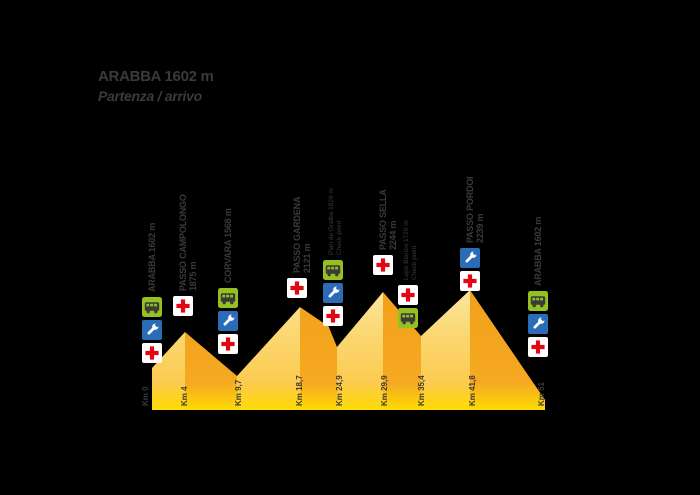  I want to click on marker-label-line: 1875 m, so click(193, 276).